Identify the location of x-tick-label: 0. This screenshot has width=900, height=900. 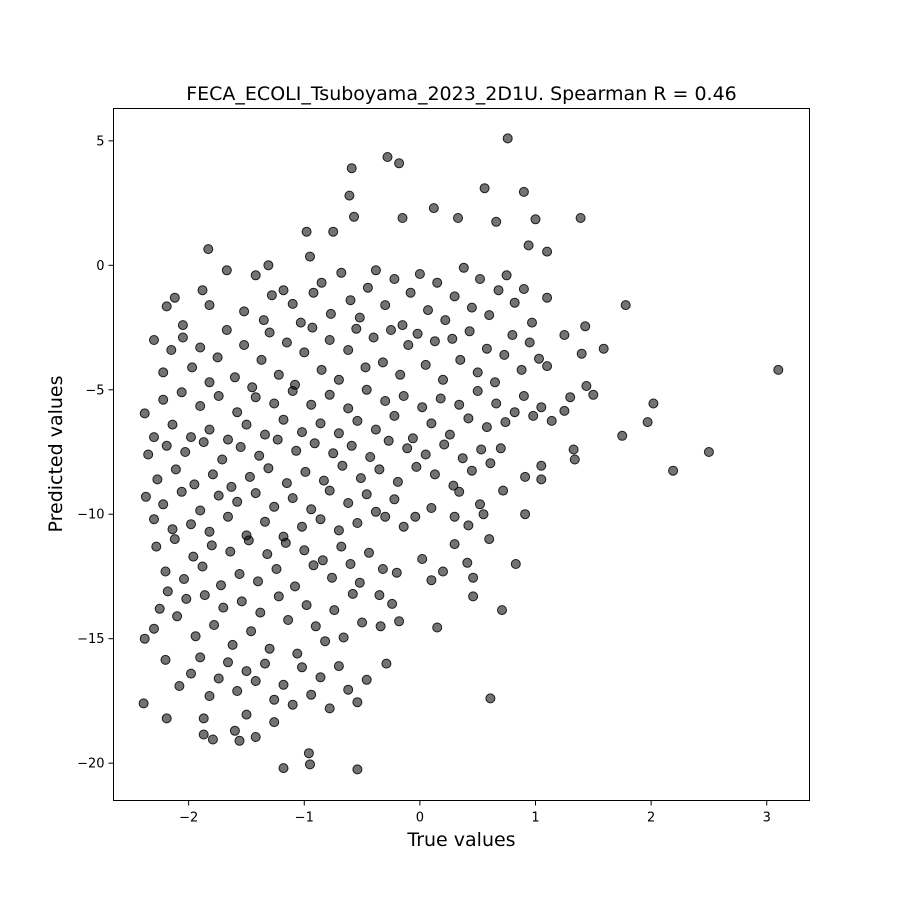
(420, 818).